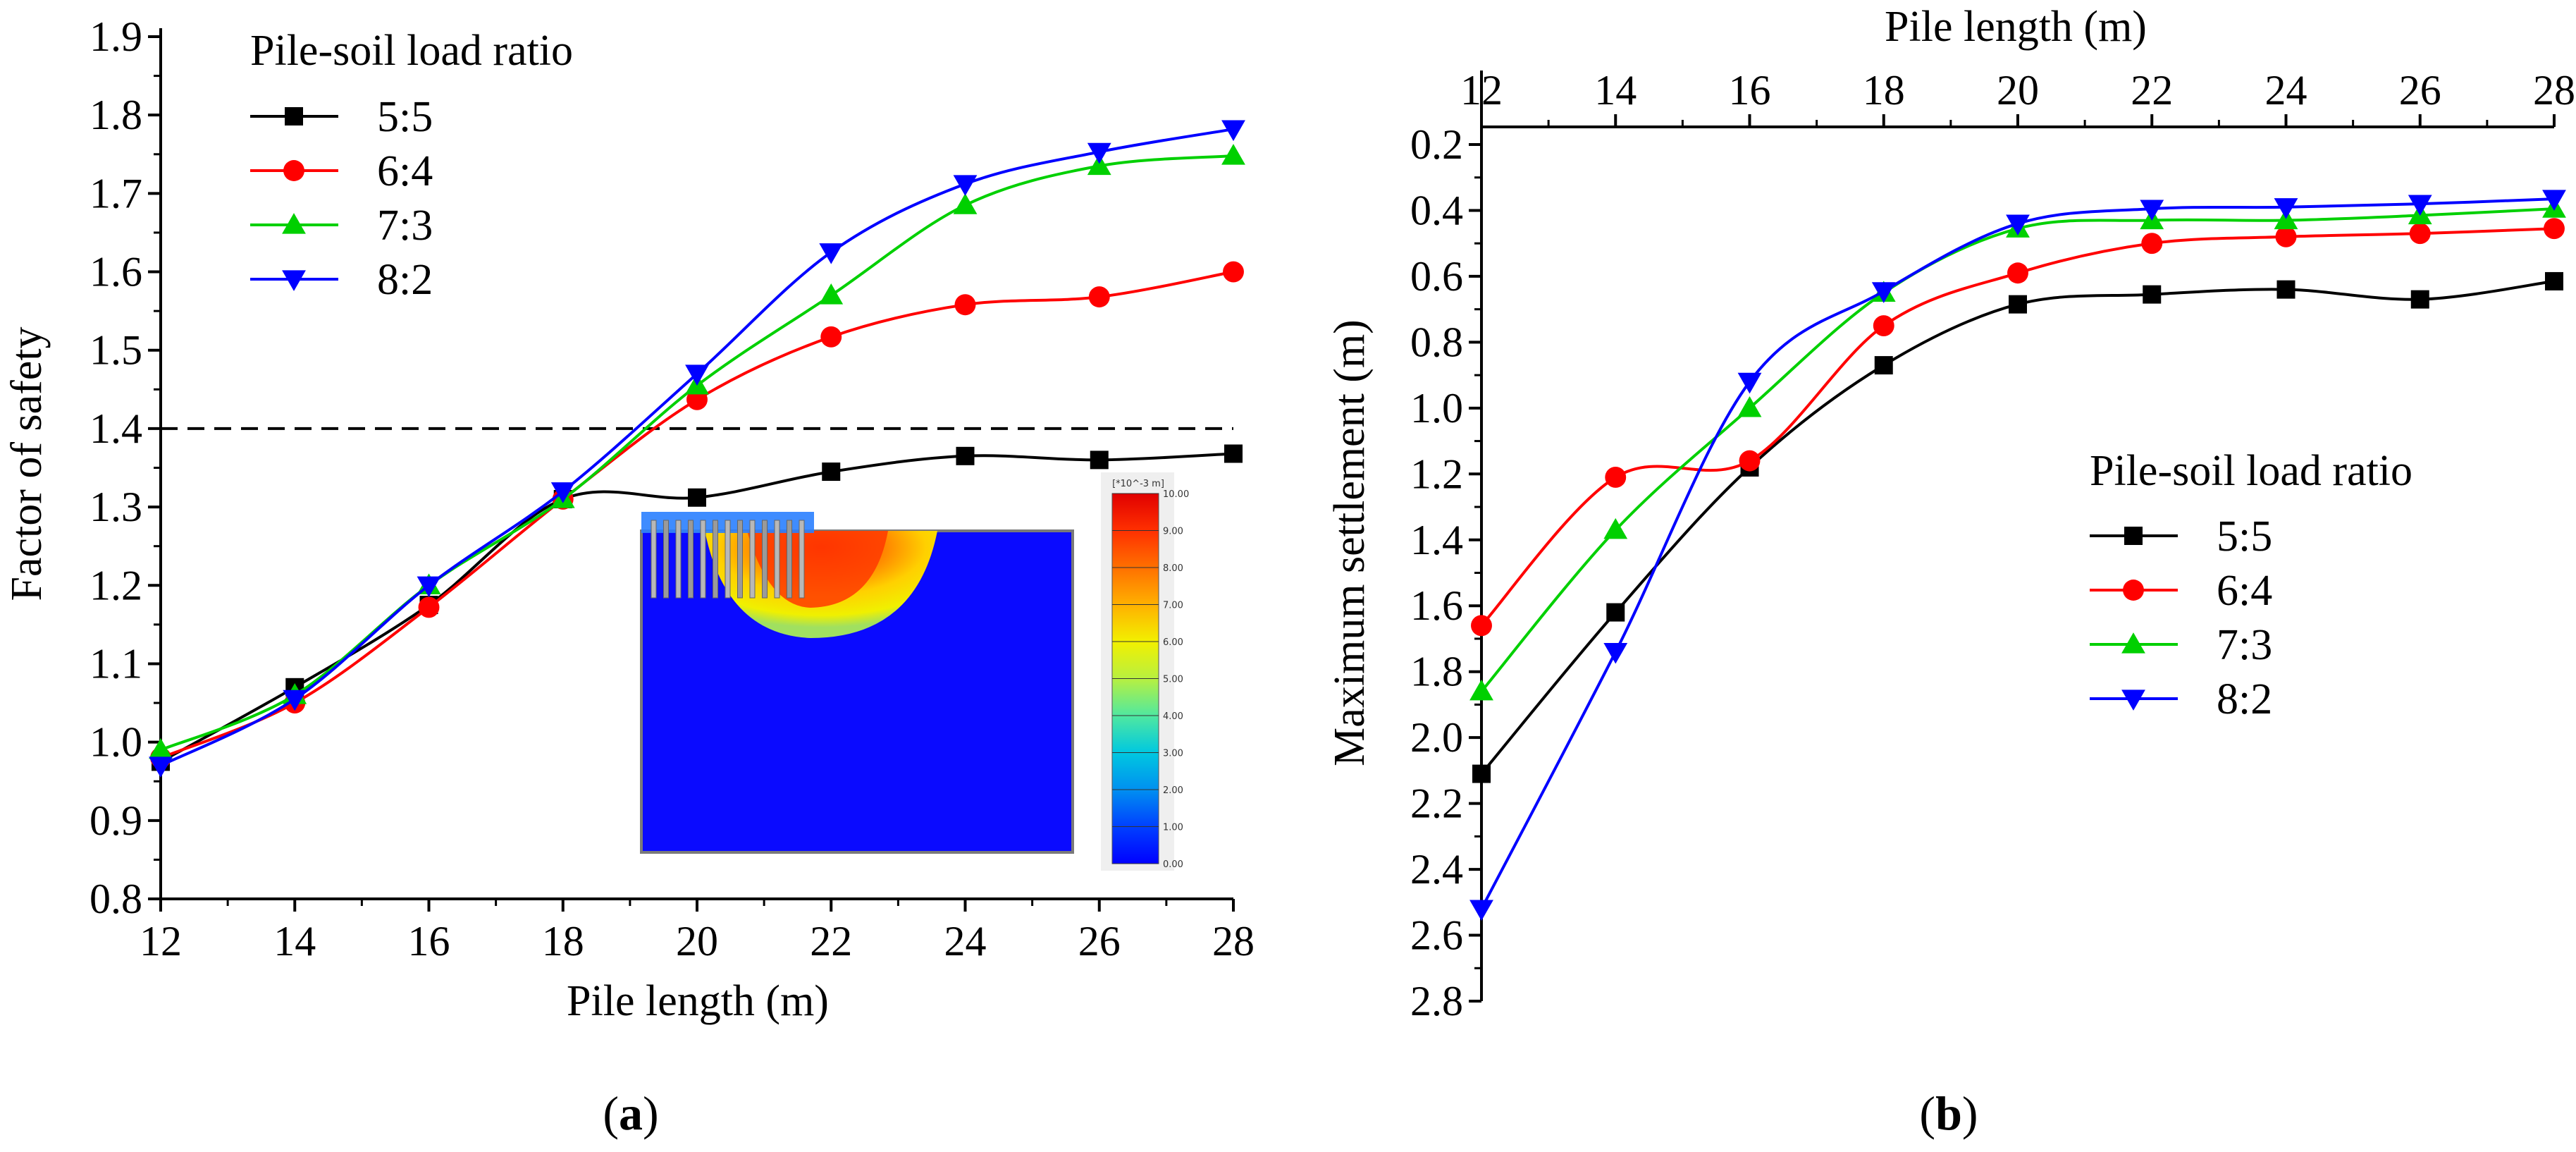 The height and width of the screenshot is (1152, 2576). I want to click on b-y-tick-label: 2.8, so click(1436, 1001).